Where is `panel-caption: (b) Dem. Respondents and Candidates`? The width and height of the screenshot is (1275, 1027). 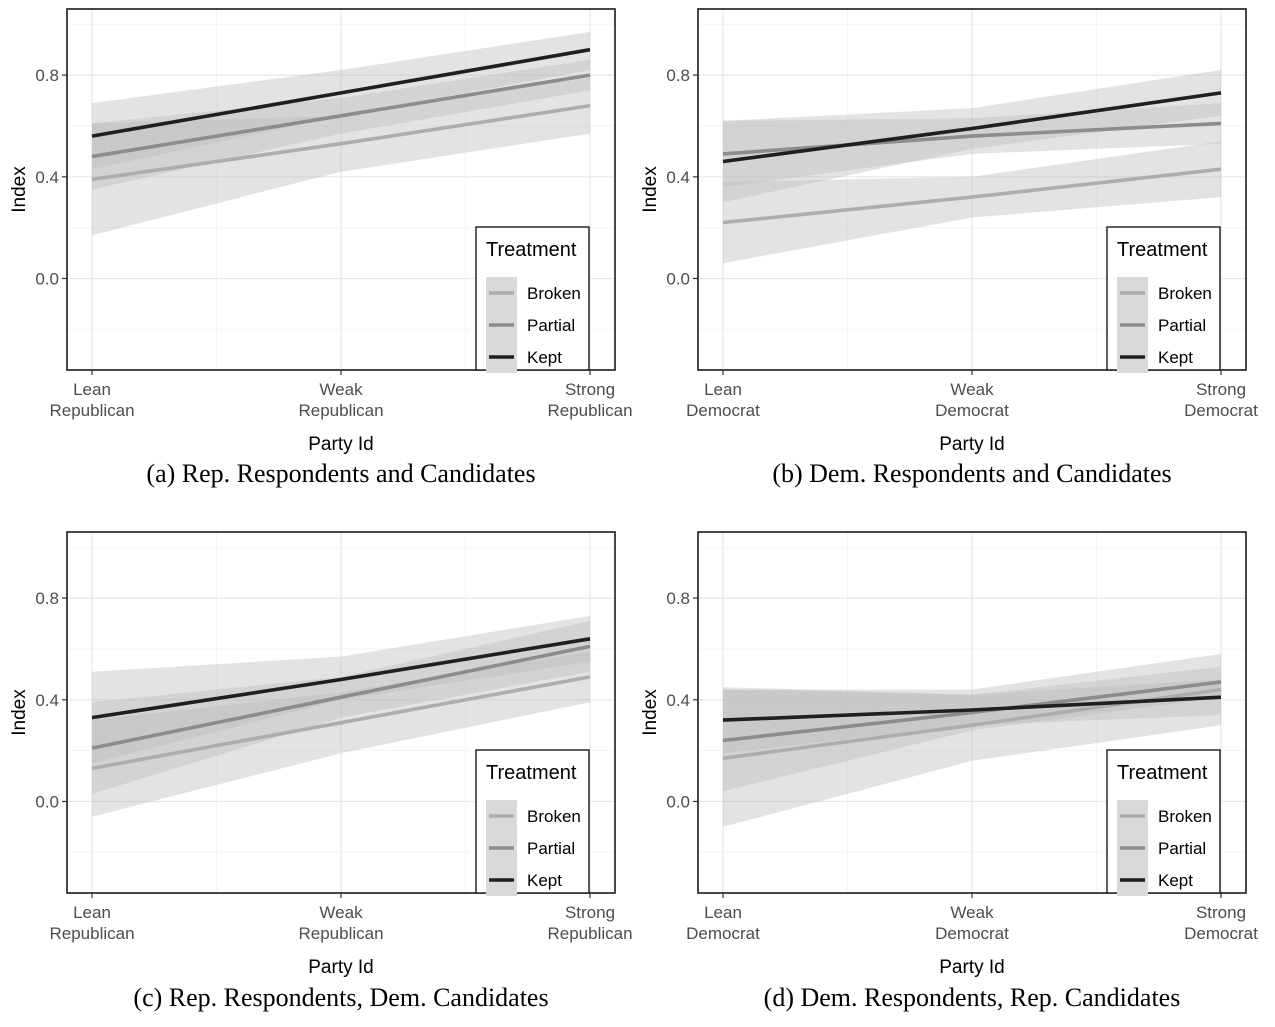 panel-caption: (b) Dem. Respondents and Candidates is located at coordinates (971, 473).